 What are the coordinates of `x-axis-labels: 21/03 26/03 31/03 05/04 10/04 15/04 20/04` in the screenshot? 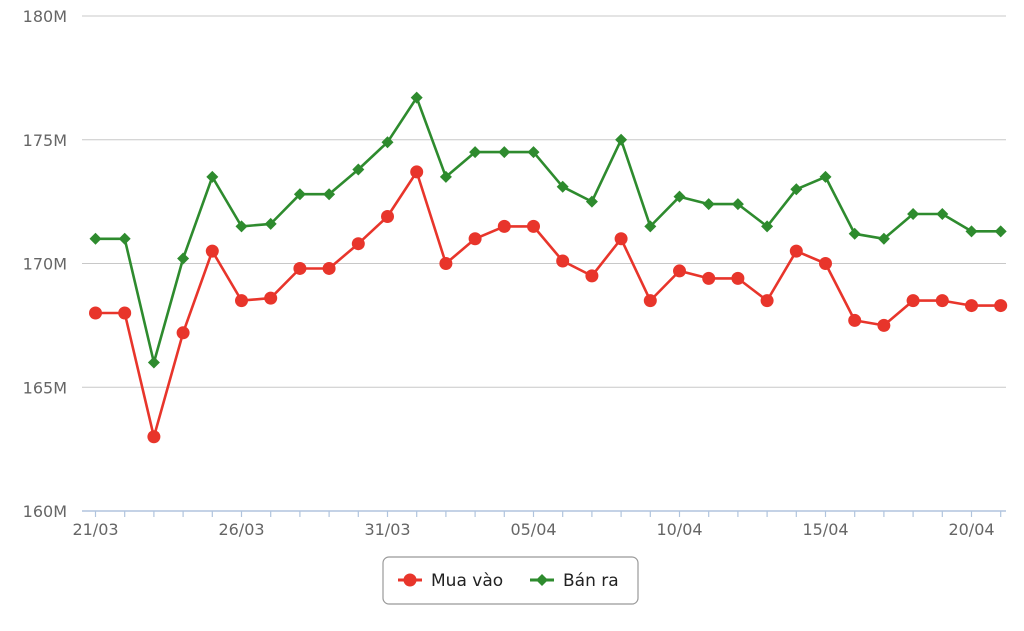 It's located at (533, 529).